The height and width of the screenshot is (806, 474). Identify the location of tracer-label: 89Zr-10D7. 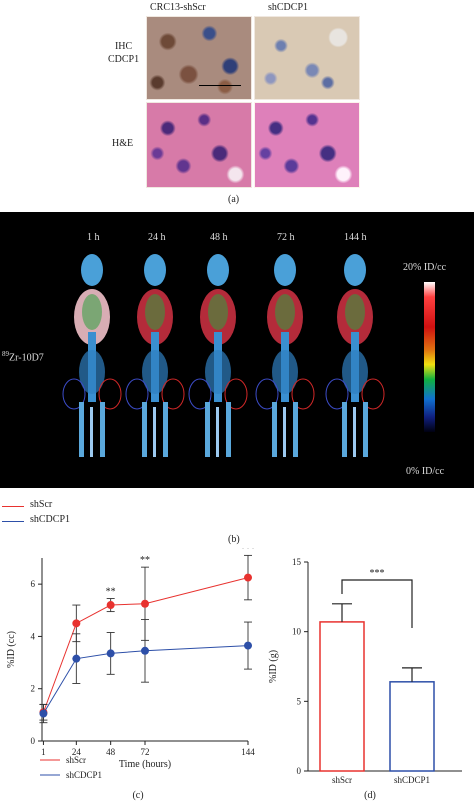
(23, 357).